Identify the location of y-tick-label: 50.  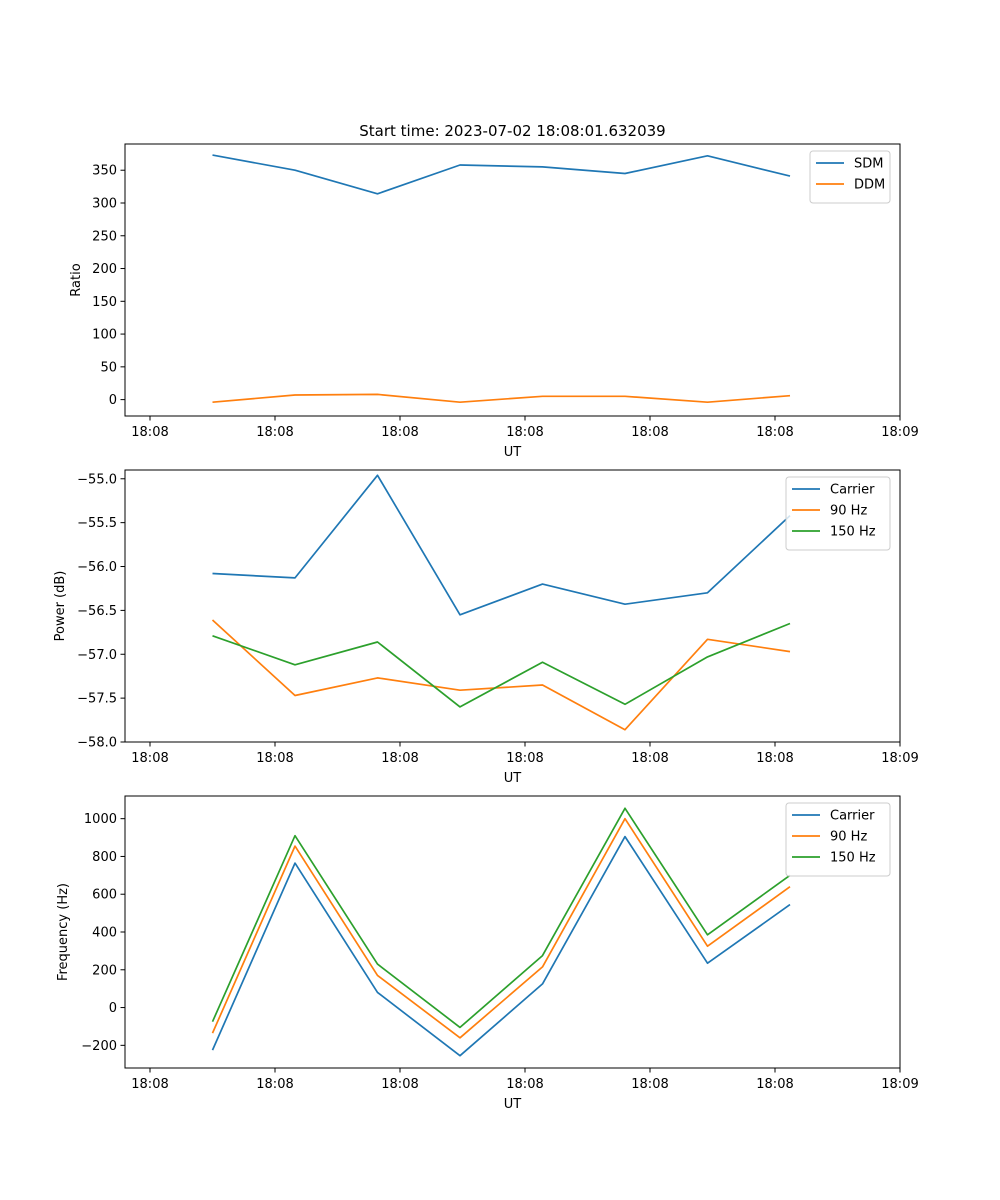
(108, 367).